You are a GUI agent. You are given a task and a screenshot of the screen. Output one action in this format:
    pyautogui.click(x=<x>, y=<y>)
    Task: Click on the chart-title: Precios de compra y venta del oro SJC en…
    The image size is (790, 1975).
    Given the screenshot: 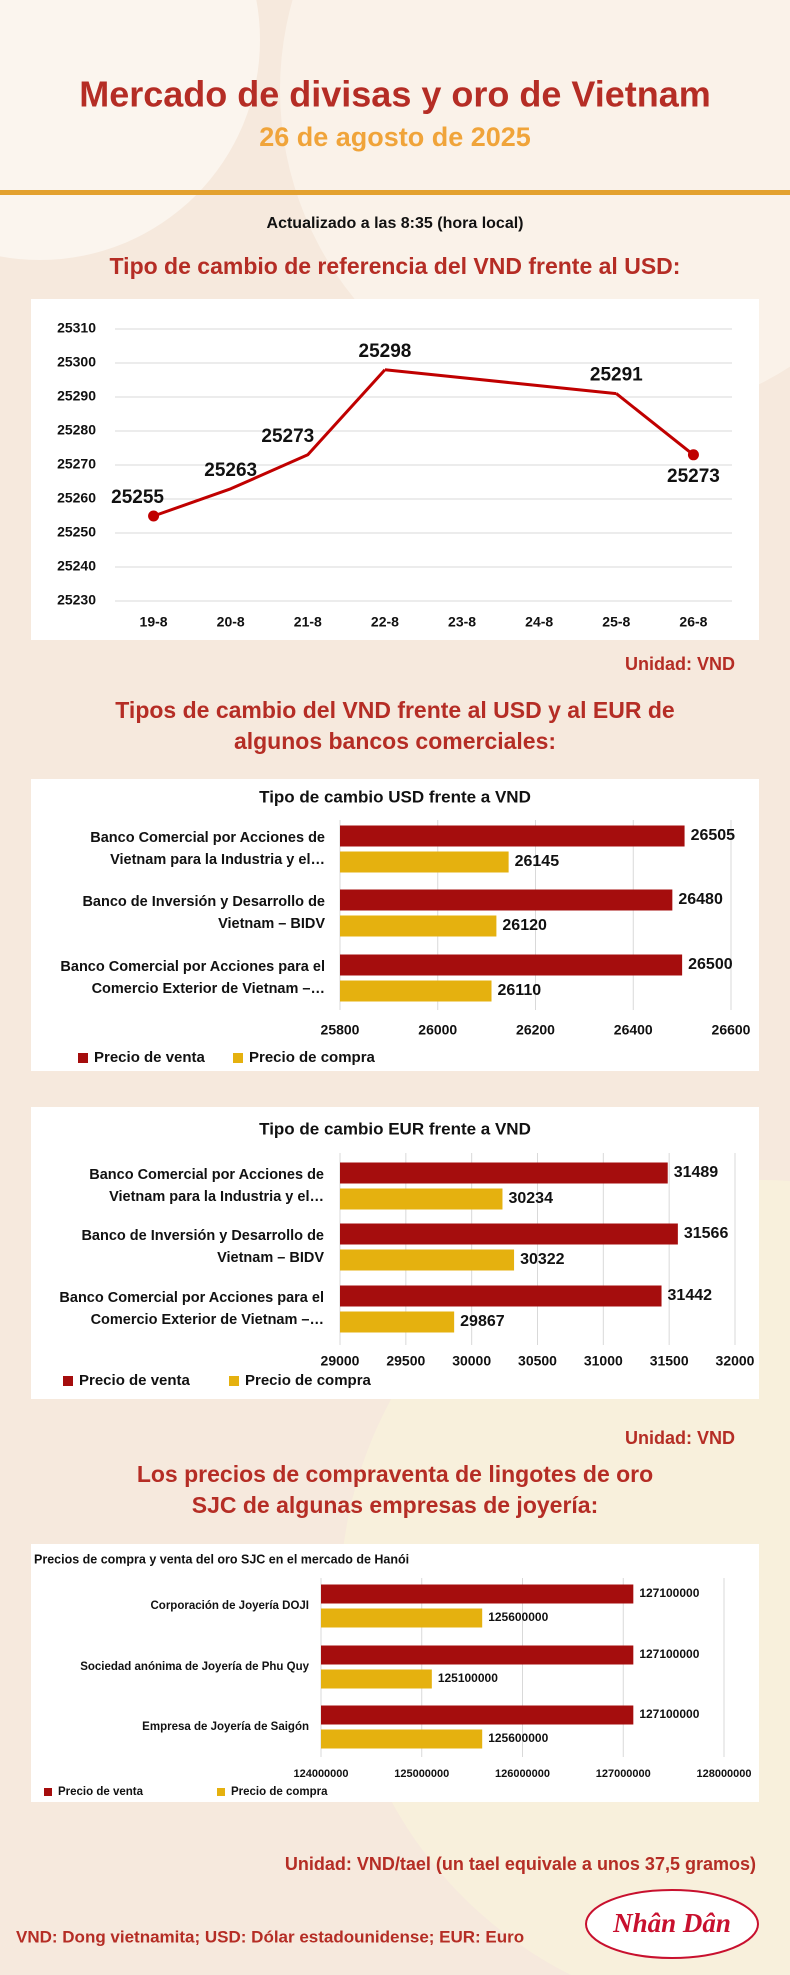 What is the action you would take?
    pyautogui.click(x=221, y=1559)
    